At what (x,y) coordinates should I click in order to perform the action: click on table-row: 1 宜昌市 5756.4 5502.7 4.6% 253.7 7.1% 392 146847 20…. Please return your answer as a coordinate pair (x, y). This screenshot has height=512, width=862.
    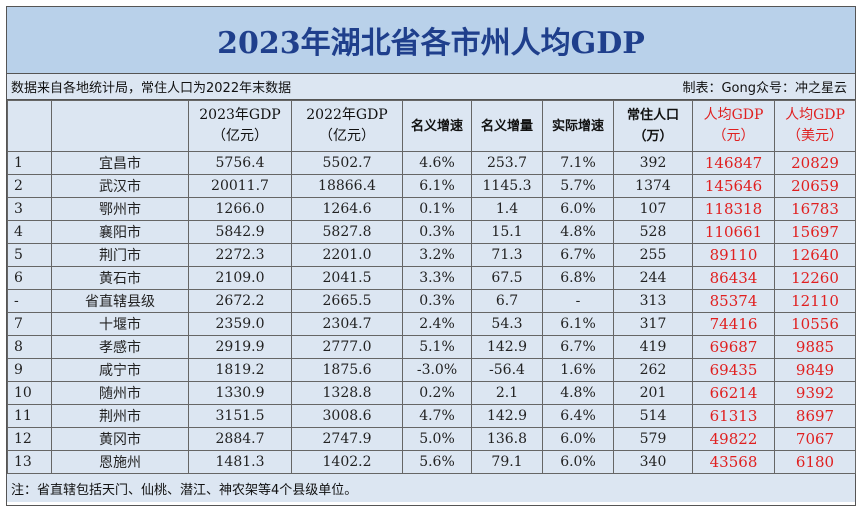
    Looking at the image, I should click on (431, 163).